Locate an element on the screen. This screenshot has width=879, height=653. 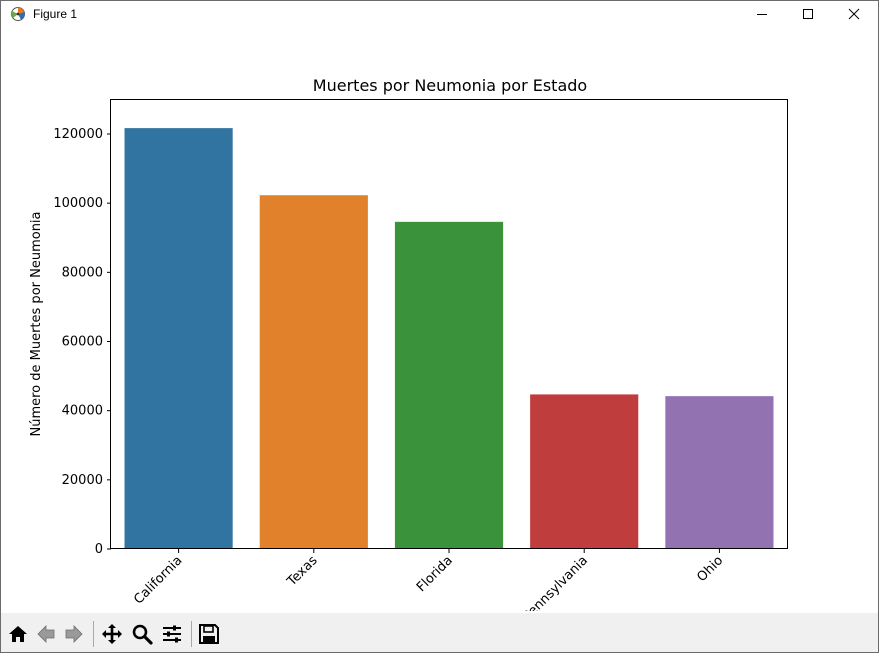
save-button is located at coordinates (209, 634).